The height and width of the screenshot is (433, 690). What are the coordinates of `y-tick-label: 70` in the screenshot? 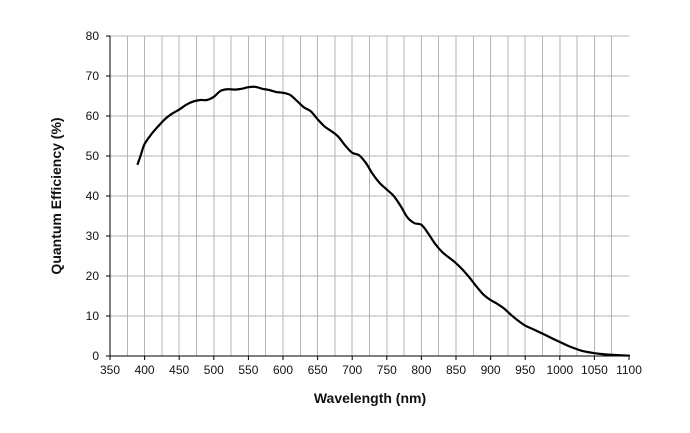 It's located at (93, 76).